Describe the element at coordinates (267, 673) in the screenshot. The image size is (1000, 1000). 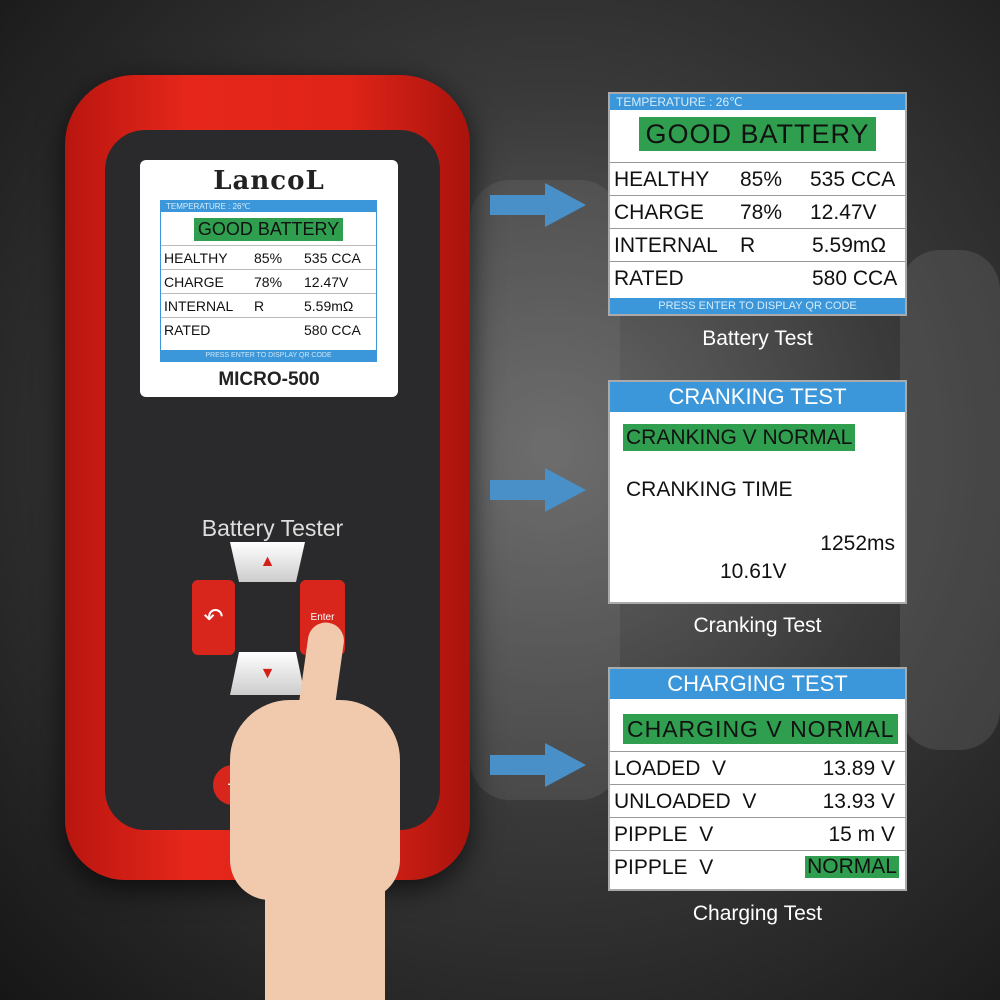
I see `down-button: ▼` at that location.